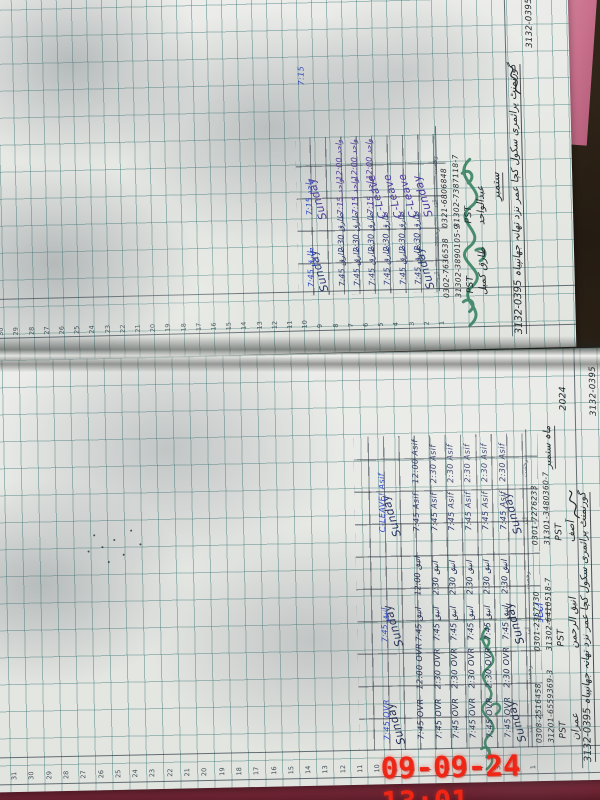  Describe the element at coordinates (273, 770) in the screenshot. I see `serial-number: 16` at that location.